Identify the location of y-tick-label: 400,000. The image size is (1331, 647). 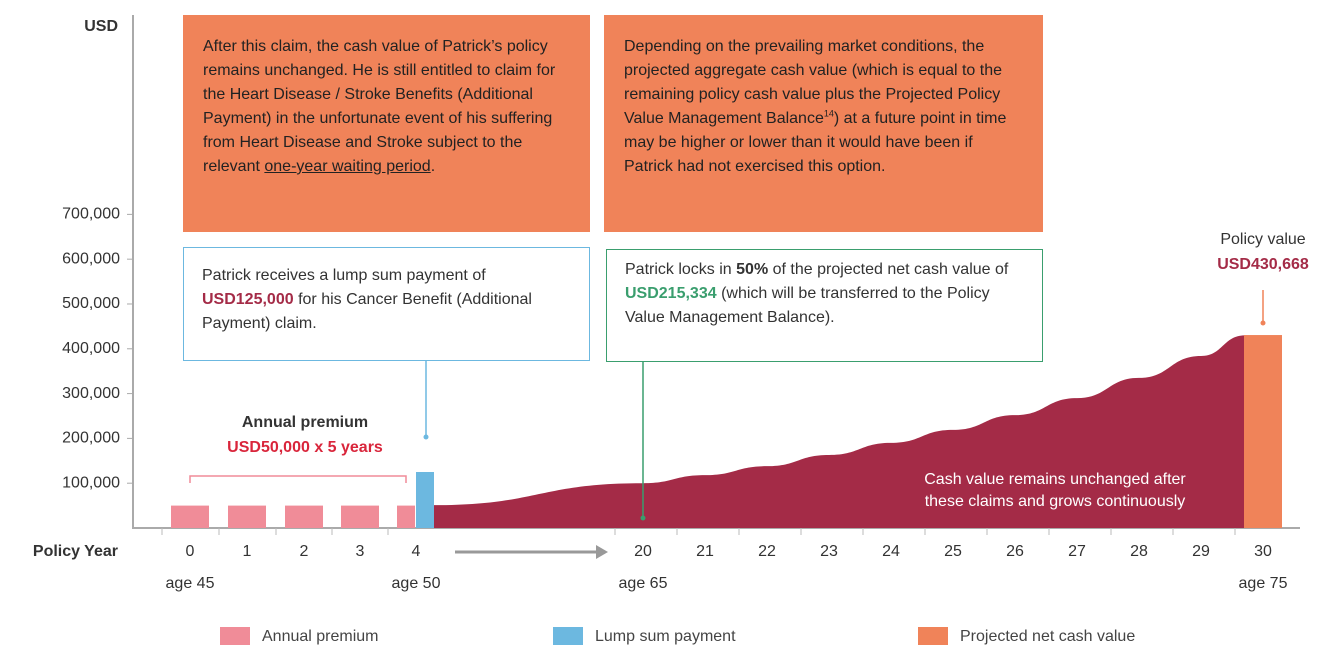
(91, 348).